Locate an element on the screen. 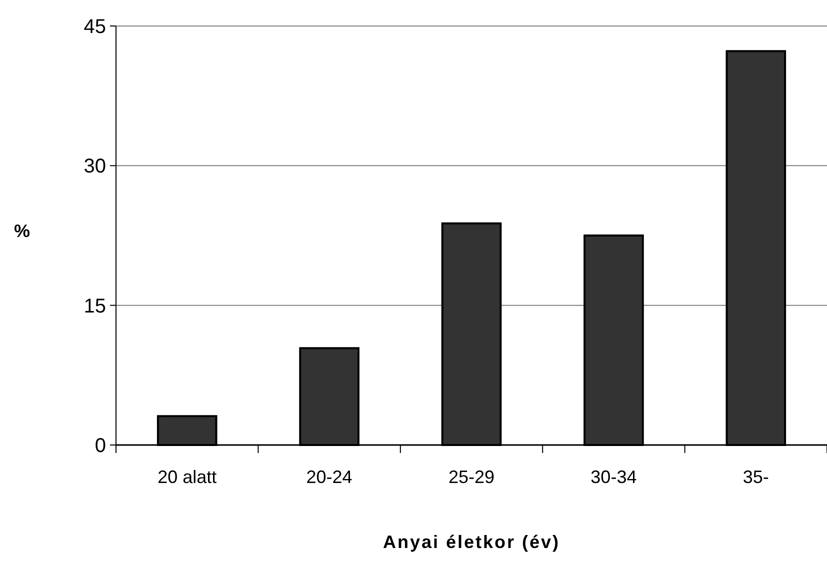 This screenshot has width=827, height=569. x-tick-label: 20-24 is located at coordinates (329, 477).